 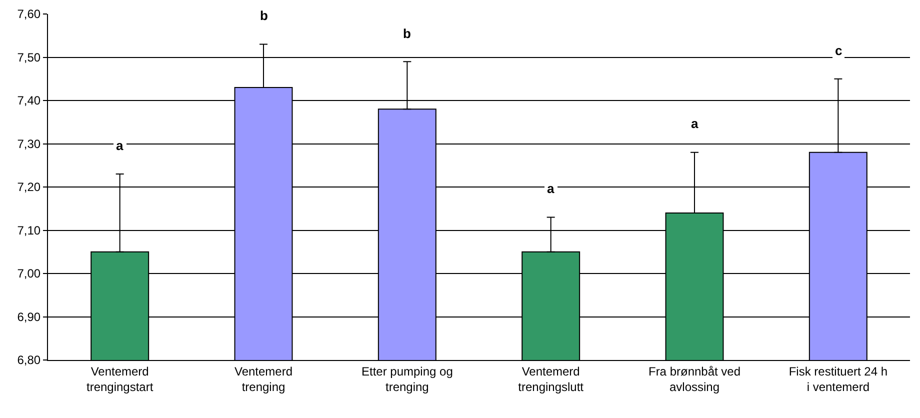 What do you see at coordinates (29, 230) in the screenshot?
I see `y-tick-label: 7,10` at bounding box center [29, 230].